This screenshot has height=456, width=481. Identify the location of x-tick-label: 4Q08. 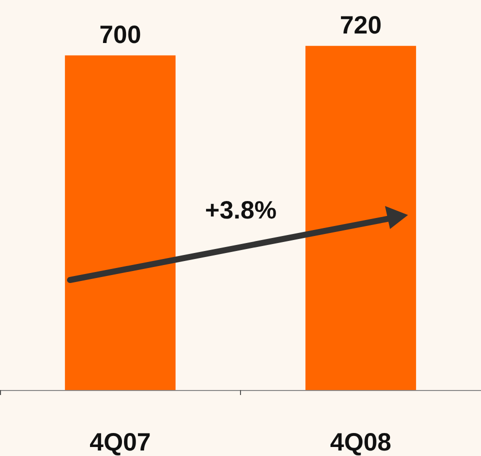
(361, 442).